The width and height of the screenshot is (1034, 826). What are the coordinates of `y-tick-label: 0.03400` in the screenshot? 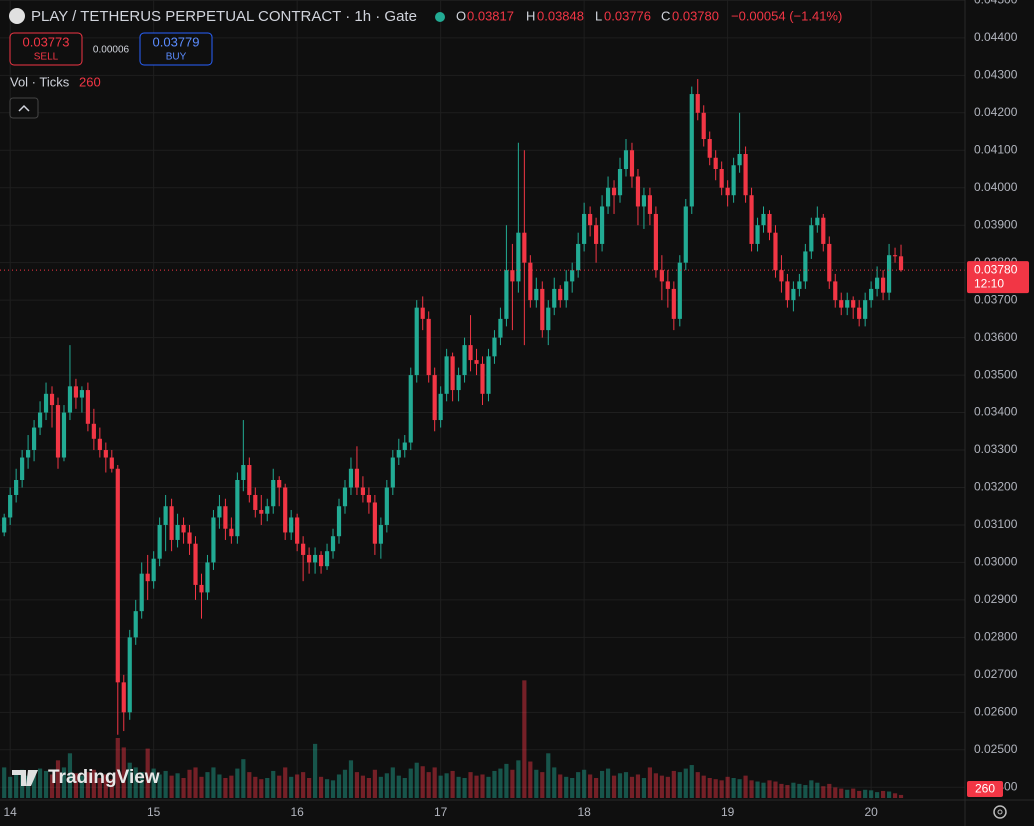 It's located at (996, 412).